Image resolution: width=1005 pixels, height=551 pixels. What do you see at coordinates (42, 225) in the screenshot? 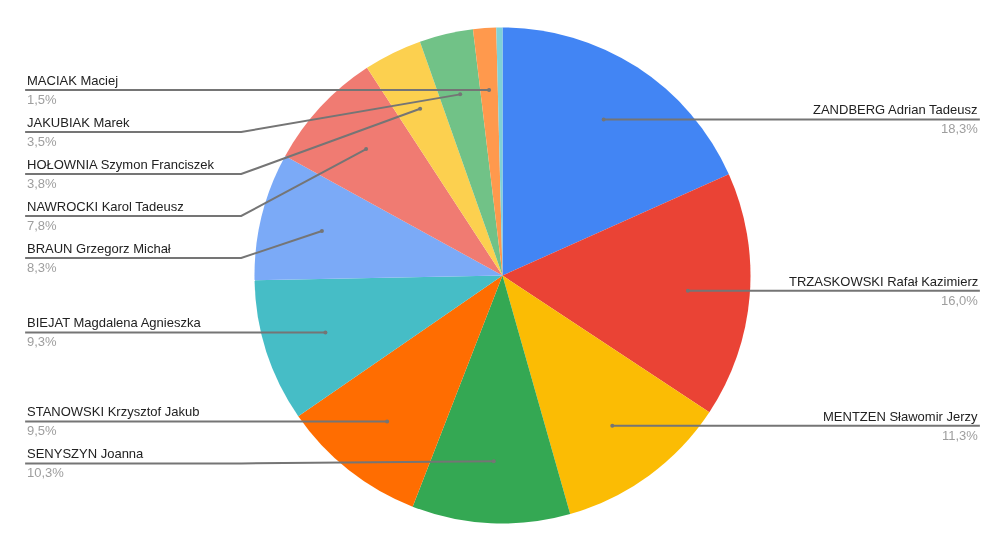
I see `data-label: 7,8%` at bounding box center [42, 225].